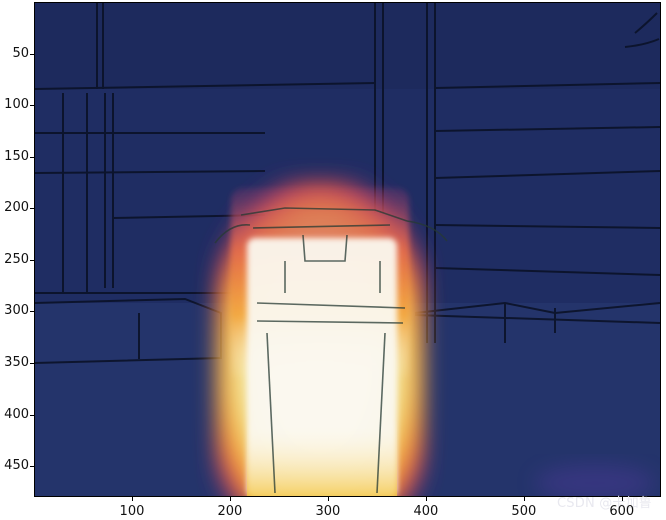 The image size is (666, 520). What do you see at coordinates (16, 311) in the screenshot?
I see `y-tick-label: 300` at bounding box center [16, 311].